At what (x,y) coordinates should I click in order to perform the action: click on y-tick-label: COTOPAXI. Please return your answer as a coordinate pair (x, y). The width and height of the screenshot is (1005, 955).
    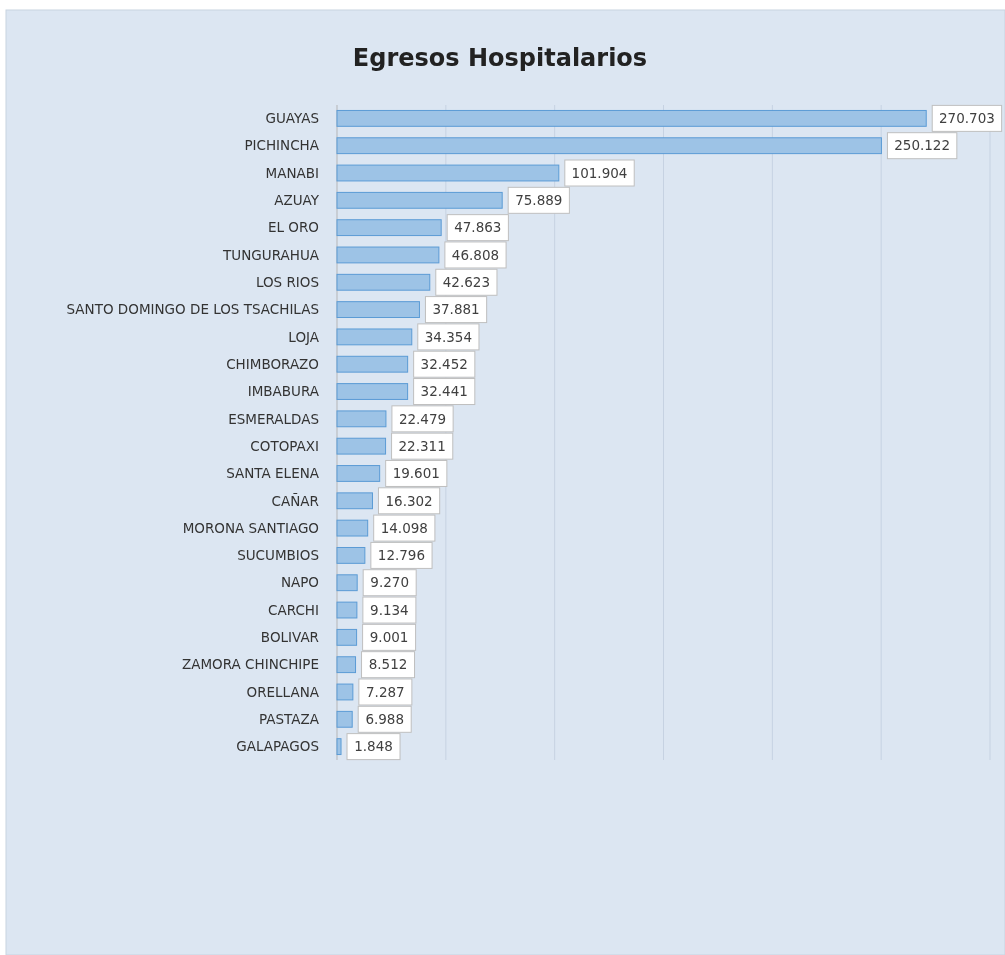
    Looking at the image, I should click on (284, 445).